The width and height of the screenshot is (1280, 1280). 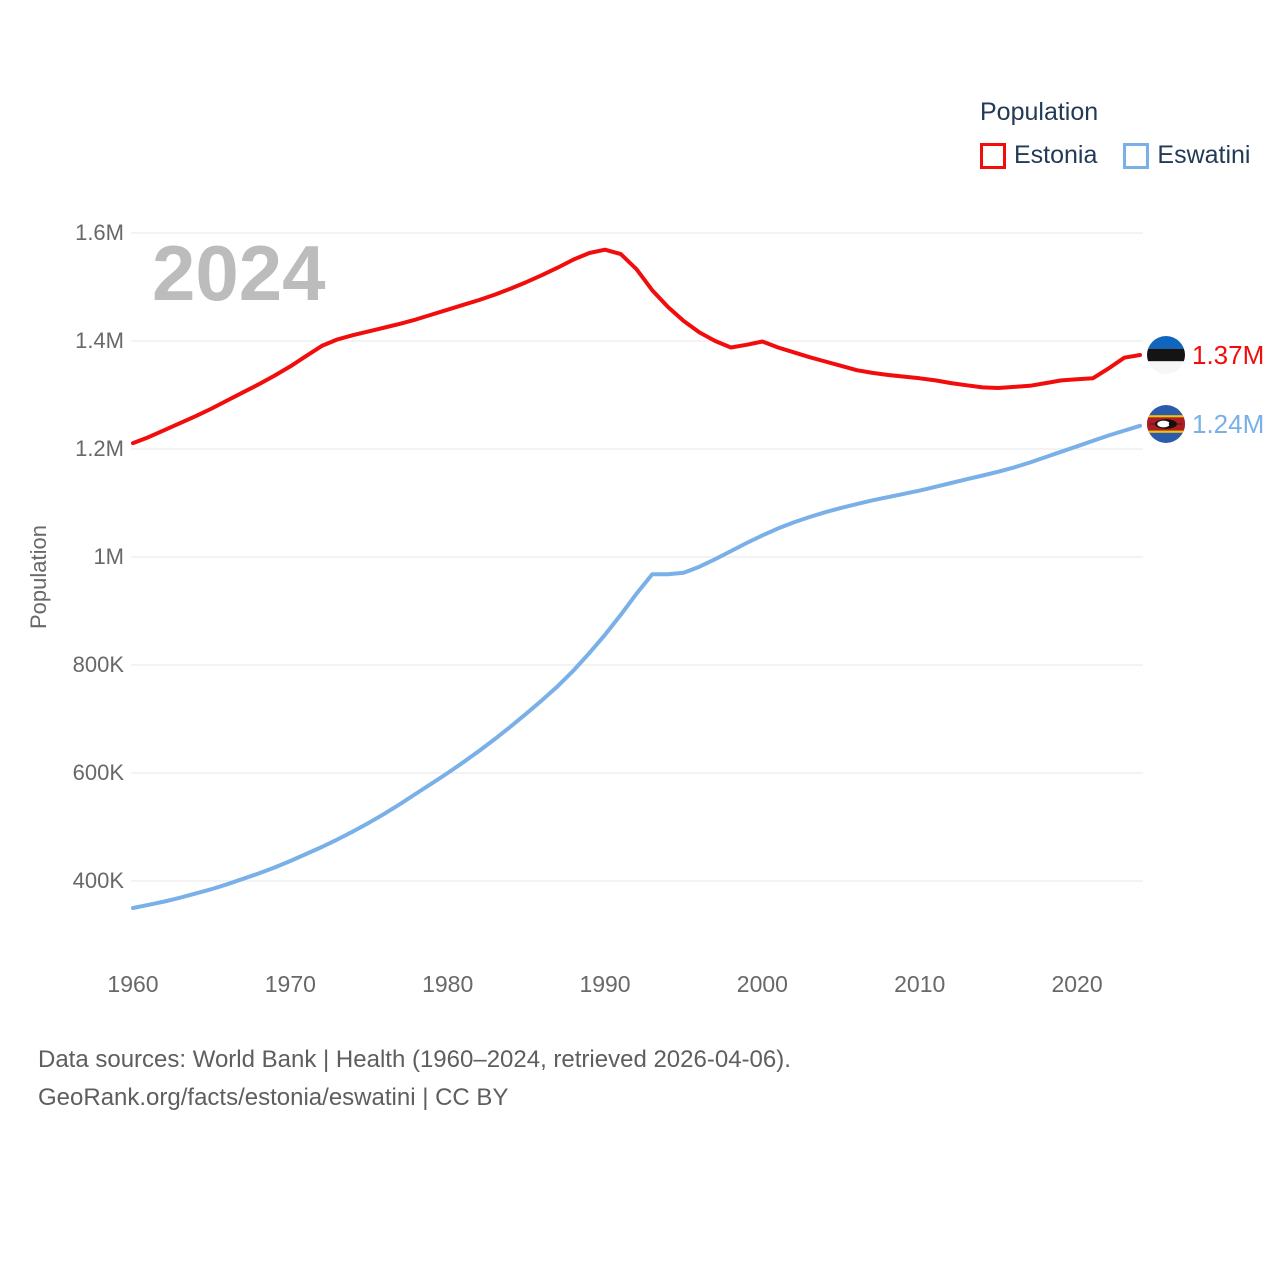 What do you see at coordinates (920, 984) in the screenshot?
I see `x-tick-label: 2010` at bounding box center [920, 984].